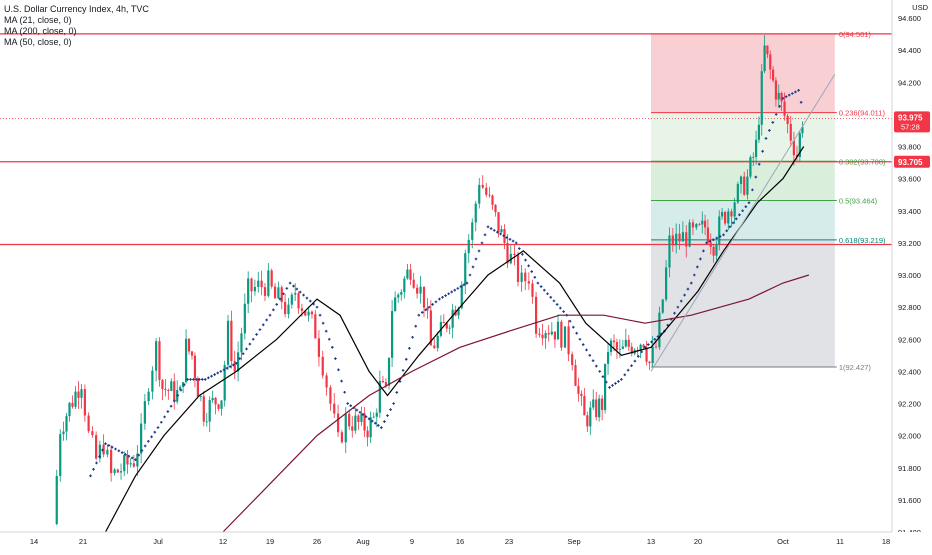  Describe the element at coordinates (38, 20) in the screenshot. I see `legend-ma21: MA (21, close, 0)` at that location.